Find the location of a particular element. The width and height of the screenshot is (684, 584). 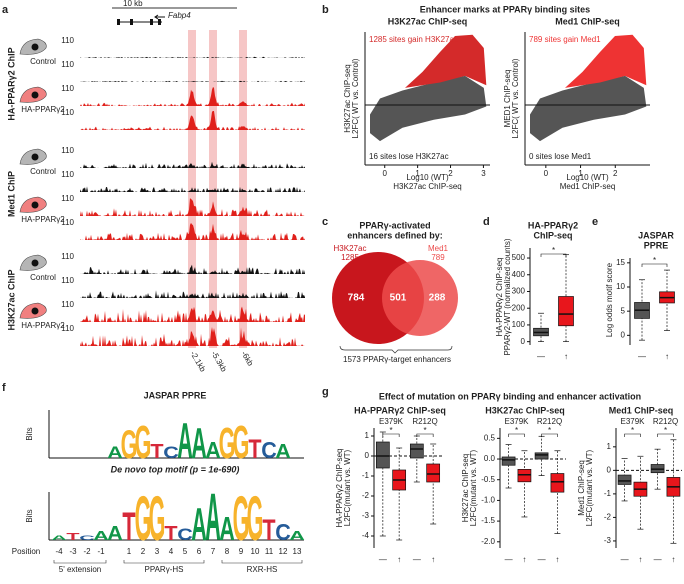

position-title: Position is located at coordinates (26, 551).